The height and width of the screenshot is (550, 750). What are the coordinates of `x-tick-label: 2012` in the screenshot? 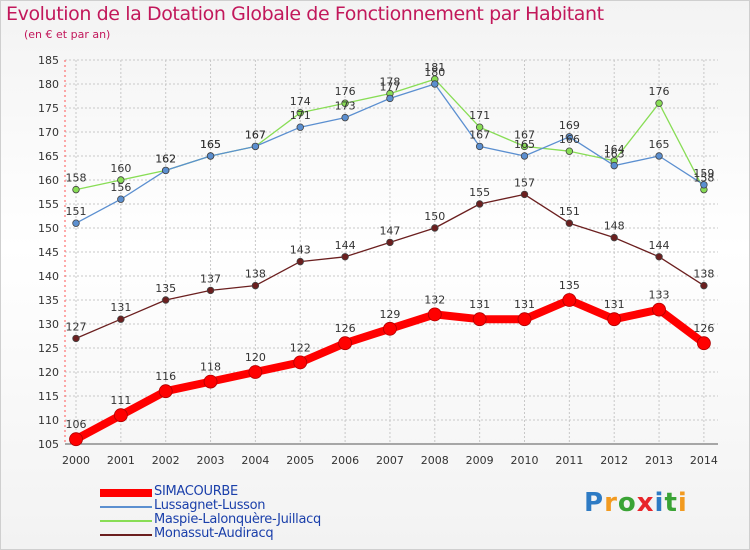 It's located at (614, 460).